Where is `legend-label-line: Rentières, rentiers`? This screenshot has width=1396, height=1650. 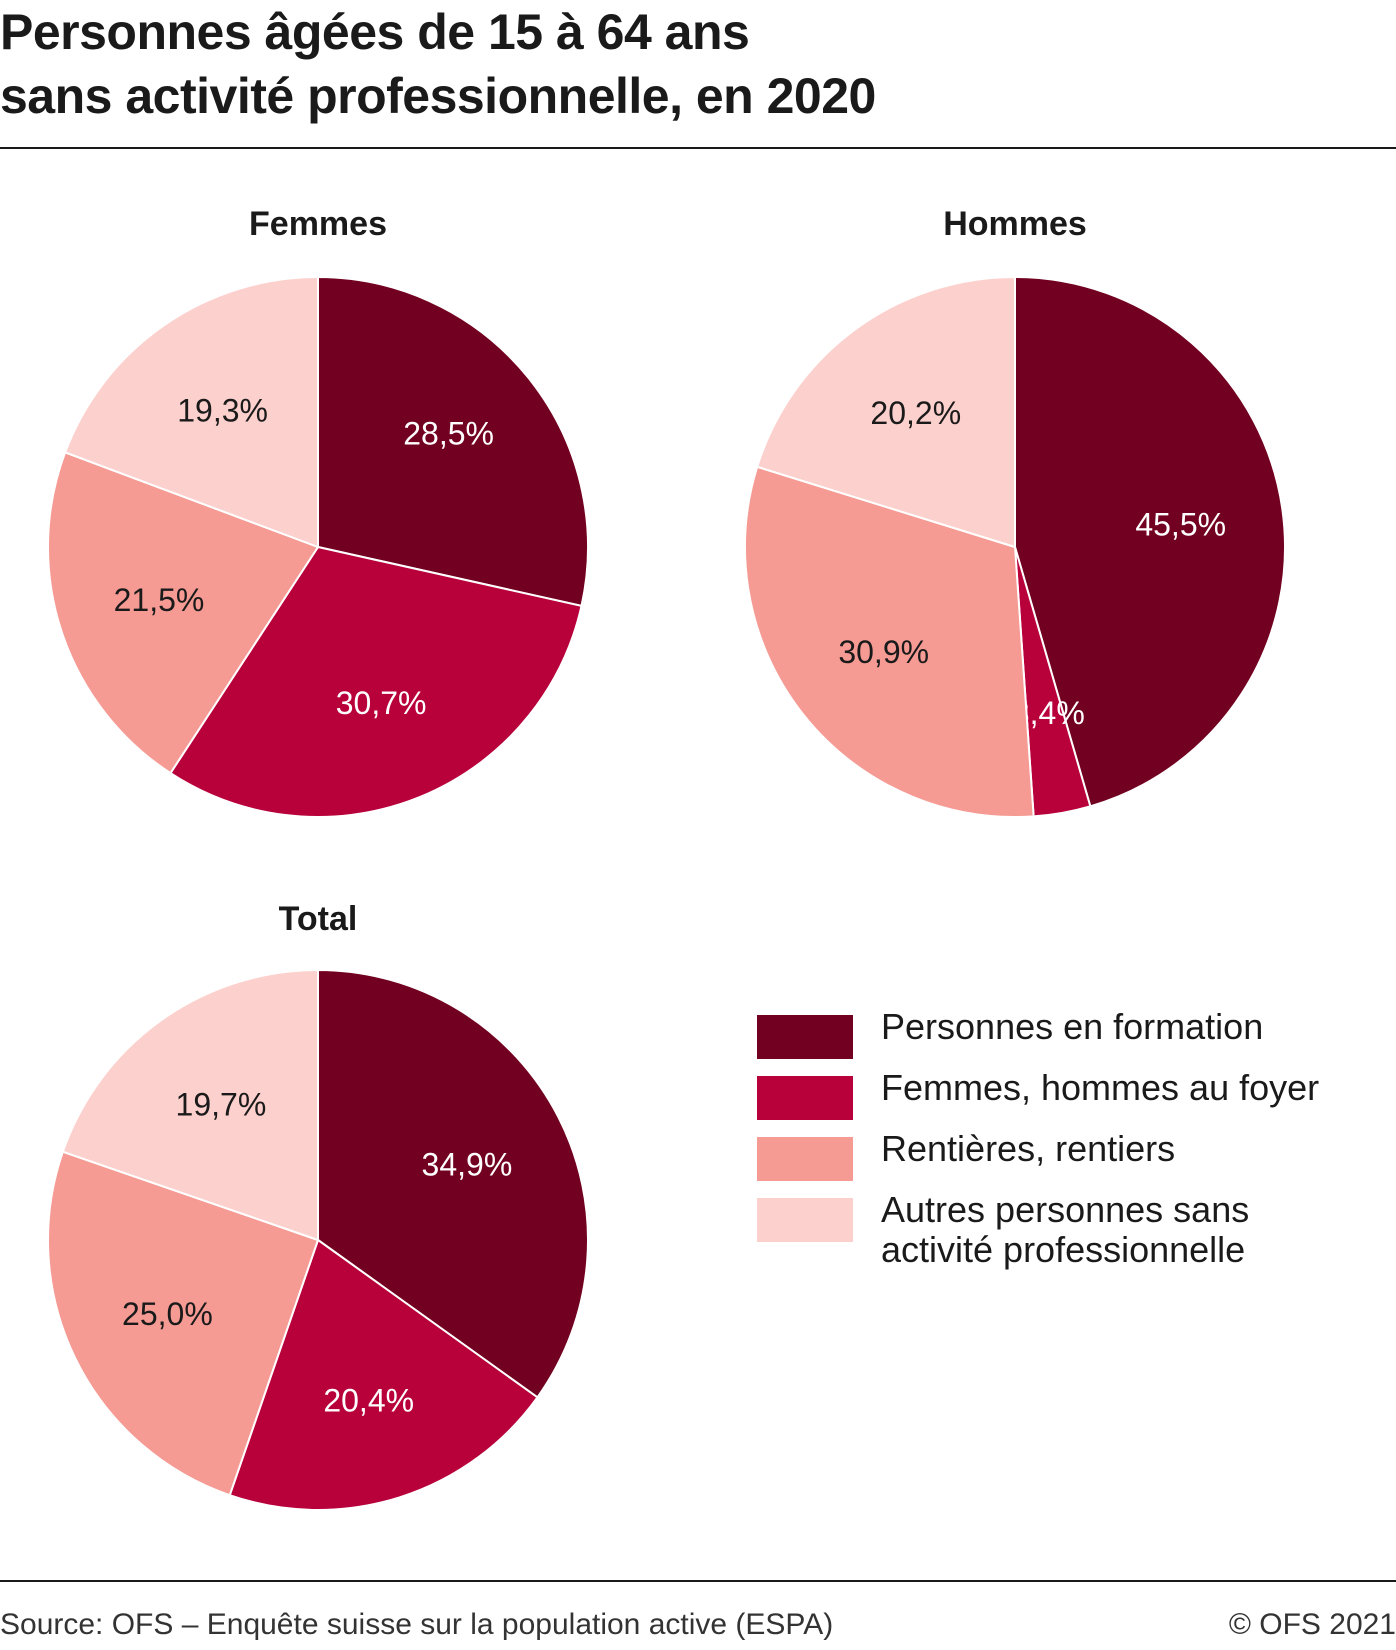
legend-label-line: Rentières, rentiers is located at coordinates (1028, 1148).